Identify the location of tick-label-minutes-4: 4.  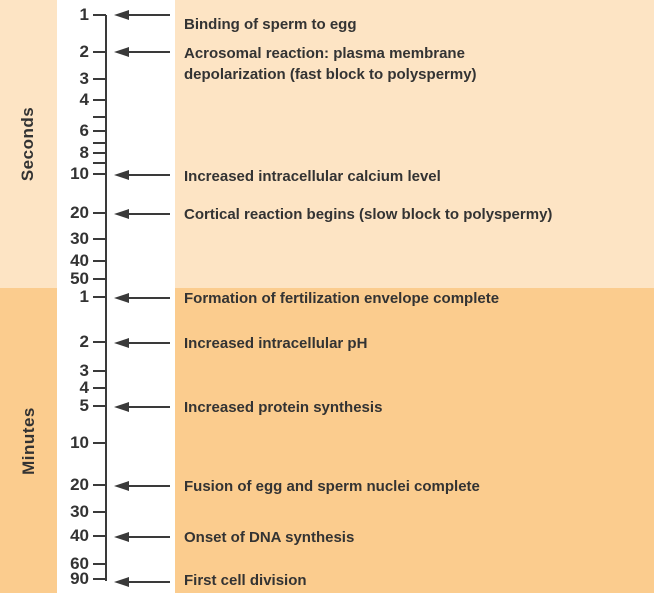
(84, 387).